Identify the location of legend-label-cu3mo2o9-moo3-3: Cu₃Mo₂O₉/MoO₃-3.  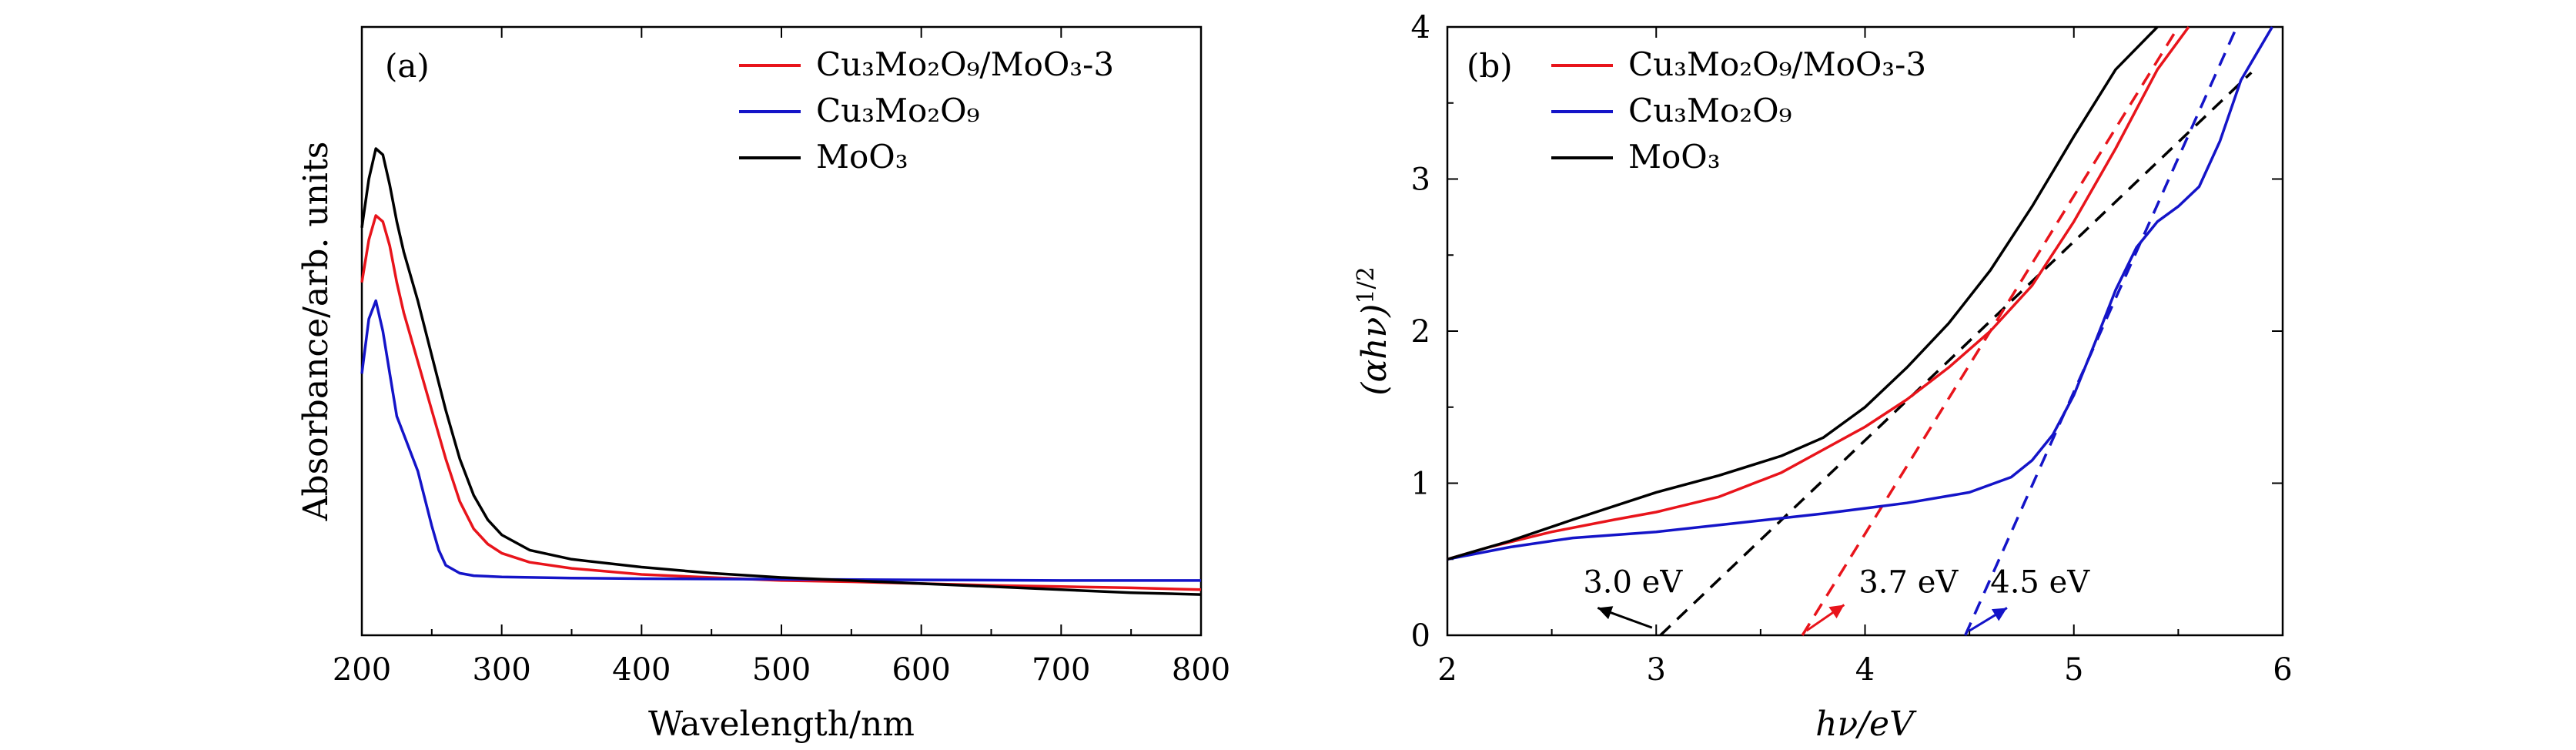
(965, 64).